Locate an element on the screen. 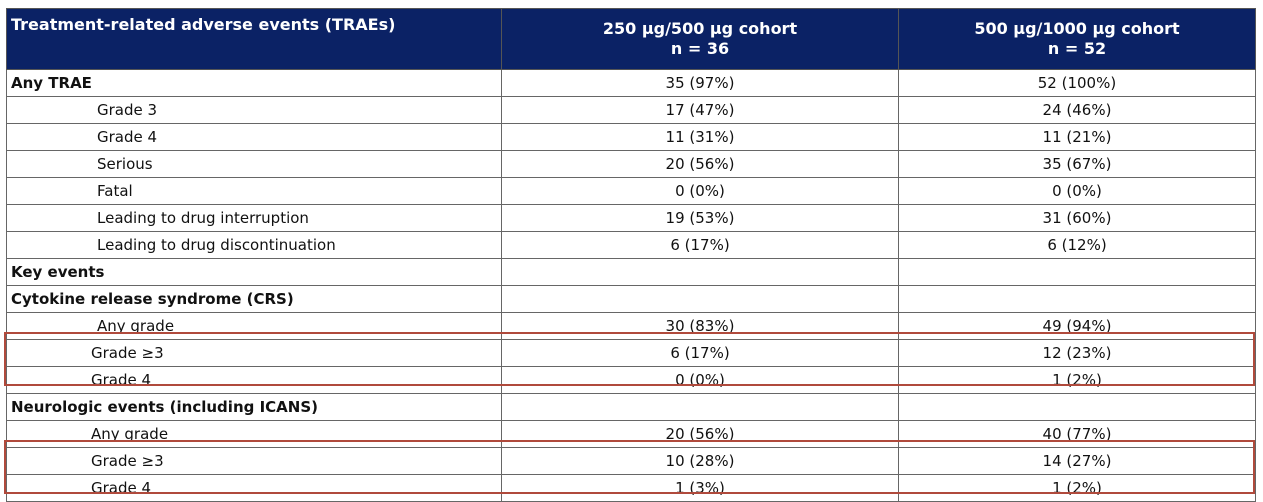  table-row: Fatal 0 (0%) 0 (0%) is located at coordinates (631, 191).